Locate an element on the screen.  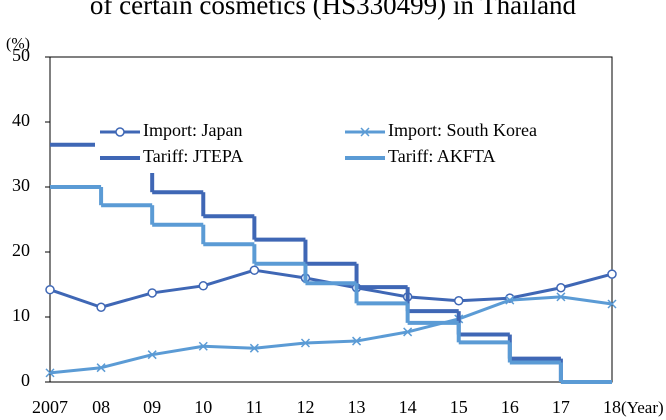
x-tick-label: 15 is located at coordinates (459, 407).